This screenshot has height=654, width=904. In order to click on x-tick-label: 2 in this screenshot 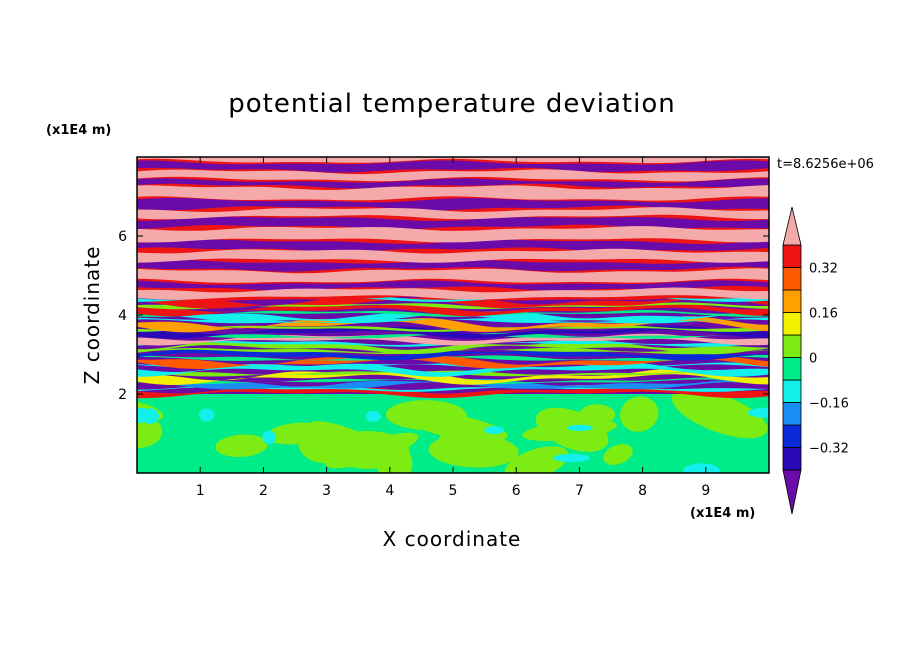, I will do `click(263, 491)`.